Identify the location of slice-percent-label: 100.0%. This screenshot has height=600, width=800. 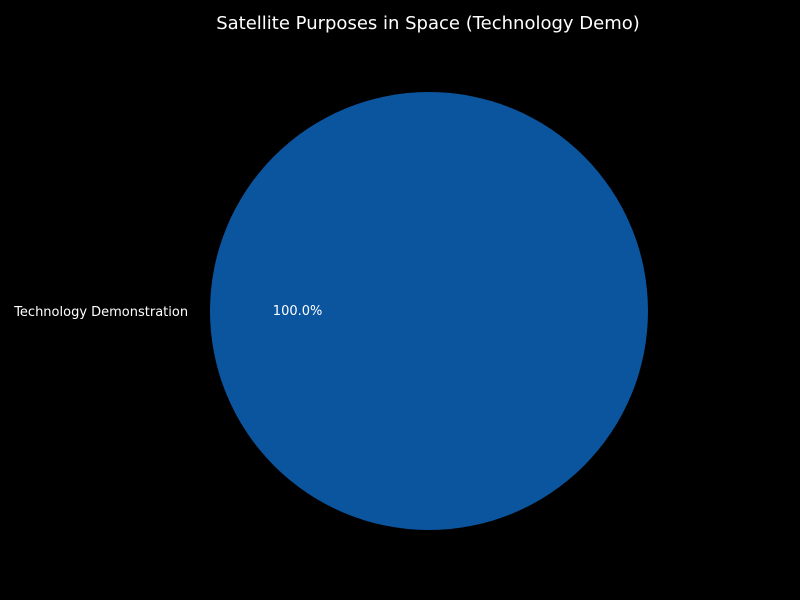
(298, 311).